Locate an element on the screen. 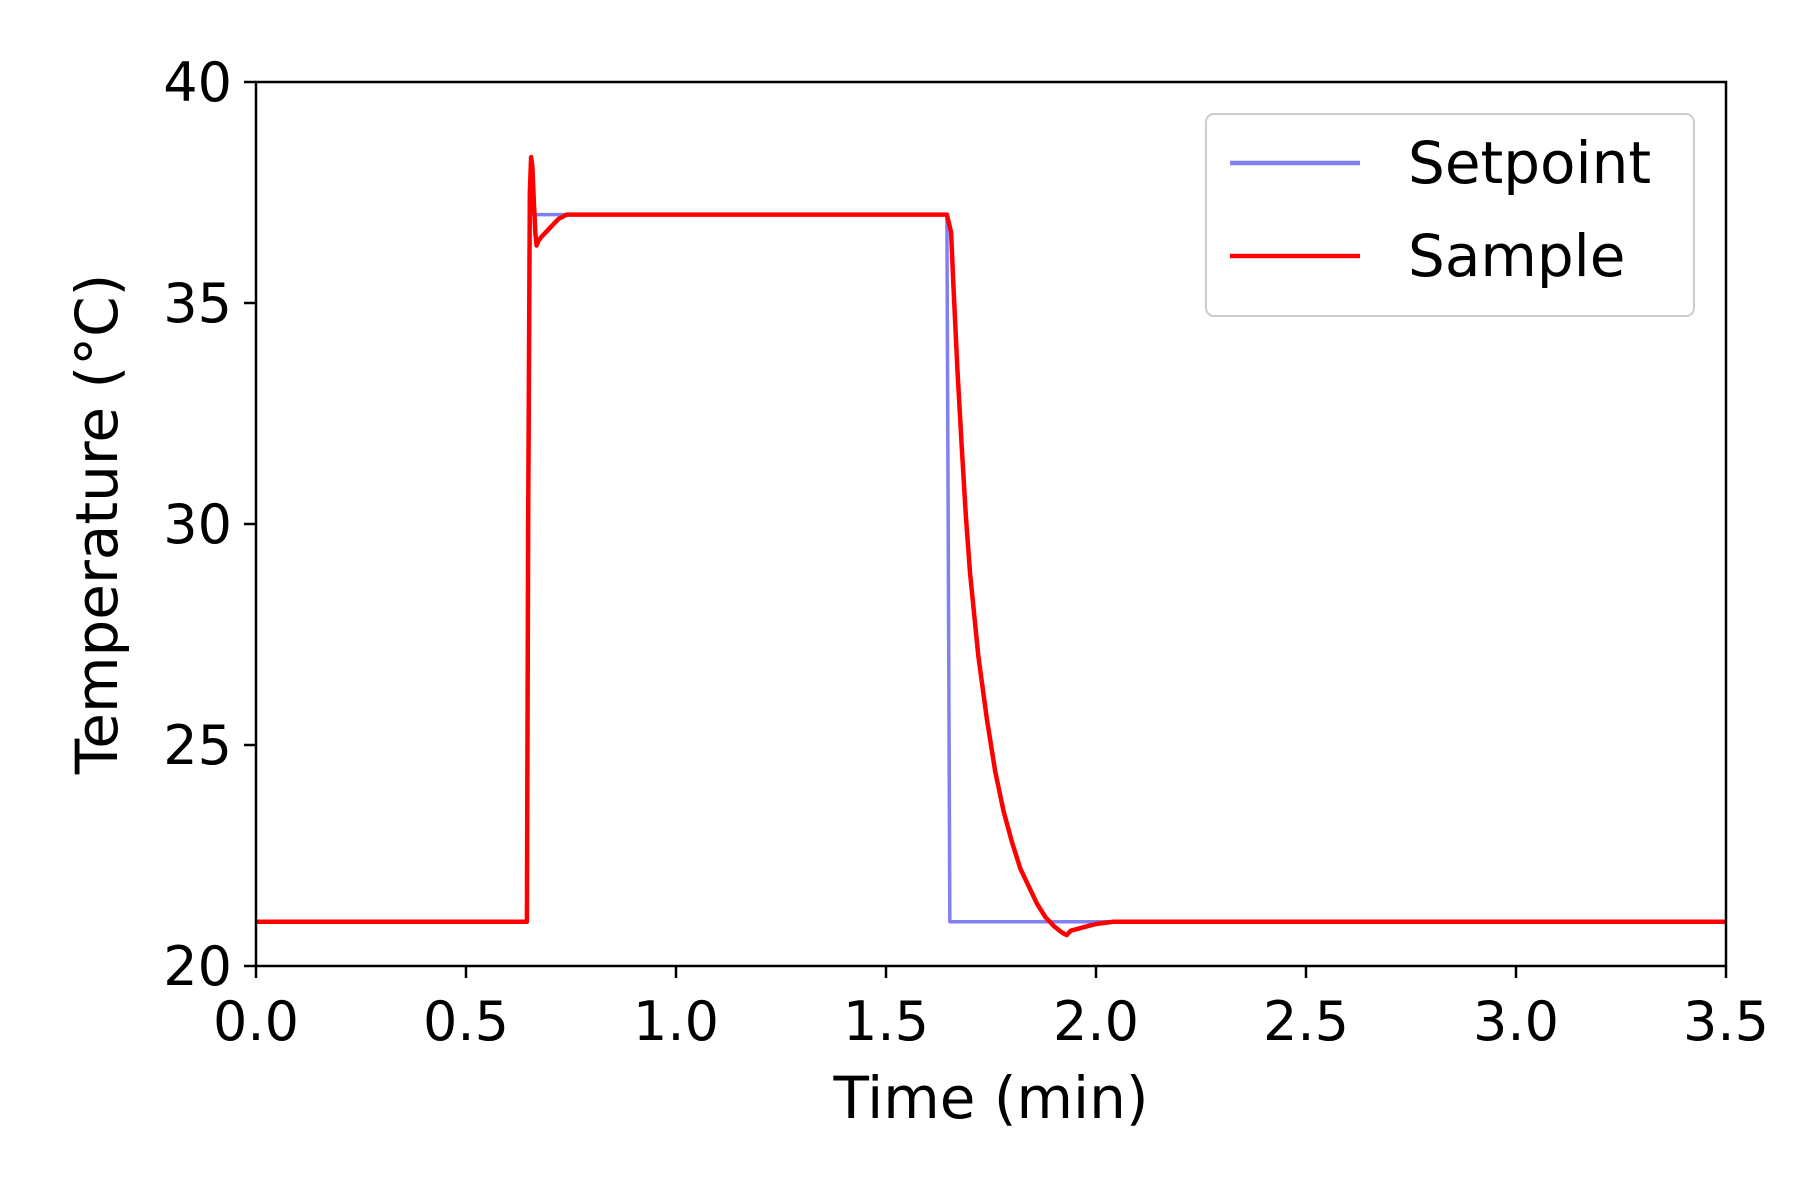 The width and height of the screenshot is (1800, 1200). x-tick-label: 3.5 is located at coordinates (1726, 1021).